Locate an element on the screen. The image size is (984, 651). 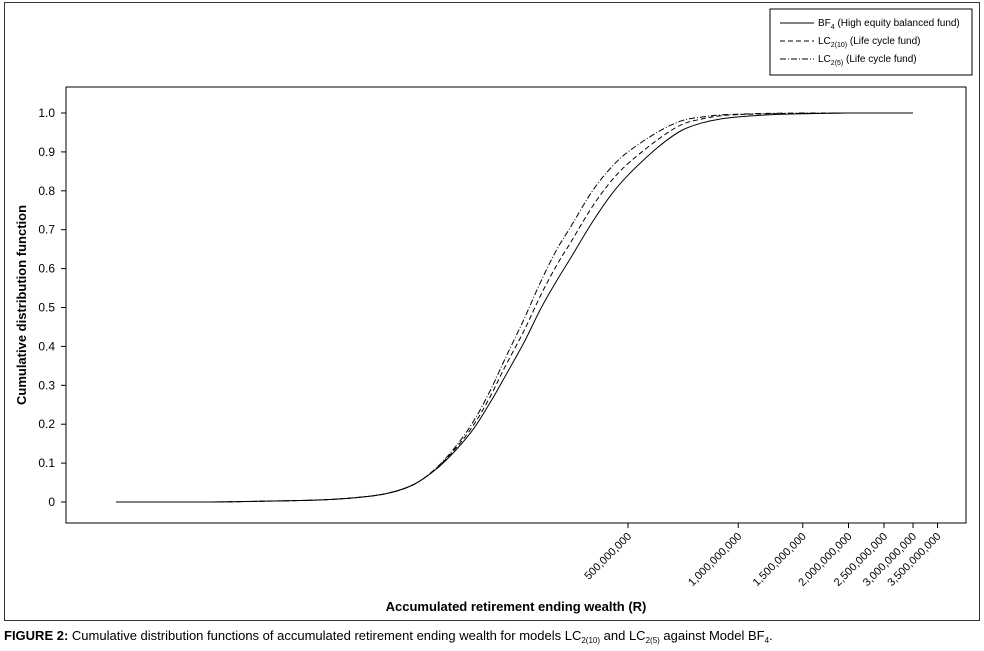
y-tick-label: 0.4 is located at coordinates (46, 346).